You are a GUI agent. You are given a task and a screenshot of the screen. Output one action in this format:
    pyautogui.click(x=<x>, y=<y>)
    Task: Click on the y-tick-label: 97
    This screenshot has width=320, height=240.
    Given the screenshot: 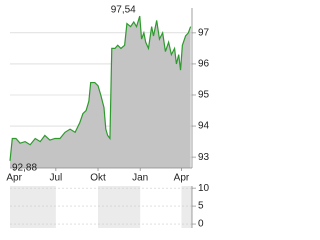 What is the action you would take?
    pyautogui.click(x=204, y=32)
    